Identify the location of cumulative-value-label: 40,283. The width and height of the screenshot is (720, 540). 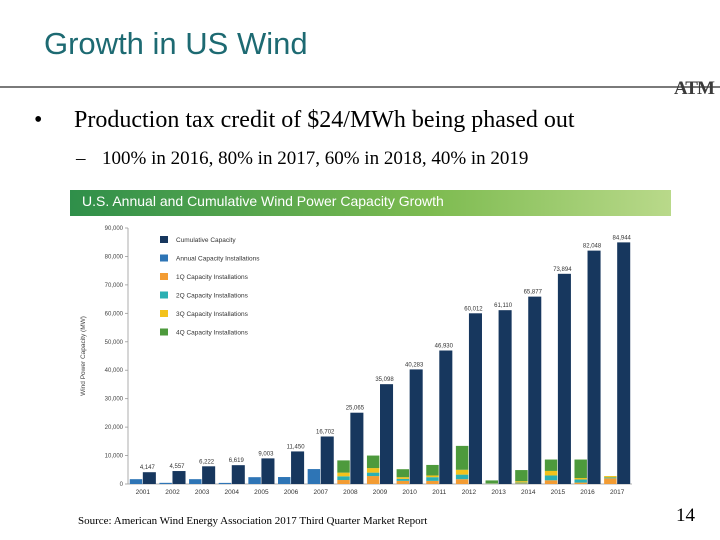
(414, 365).